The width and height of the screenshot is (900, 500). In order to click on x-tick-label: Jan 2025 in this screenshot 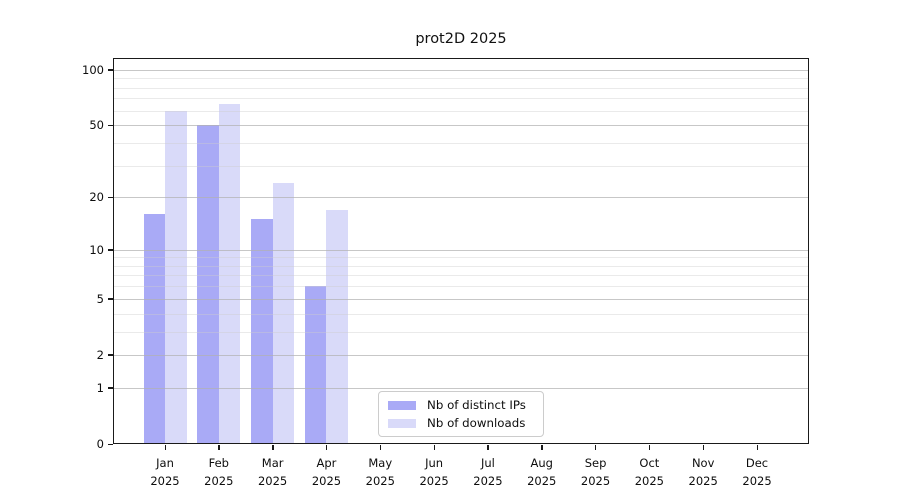, I will do `click(165, 472)`.